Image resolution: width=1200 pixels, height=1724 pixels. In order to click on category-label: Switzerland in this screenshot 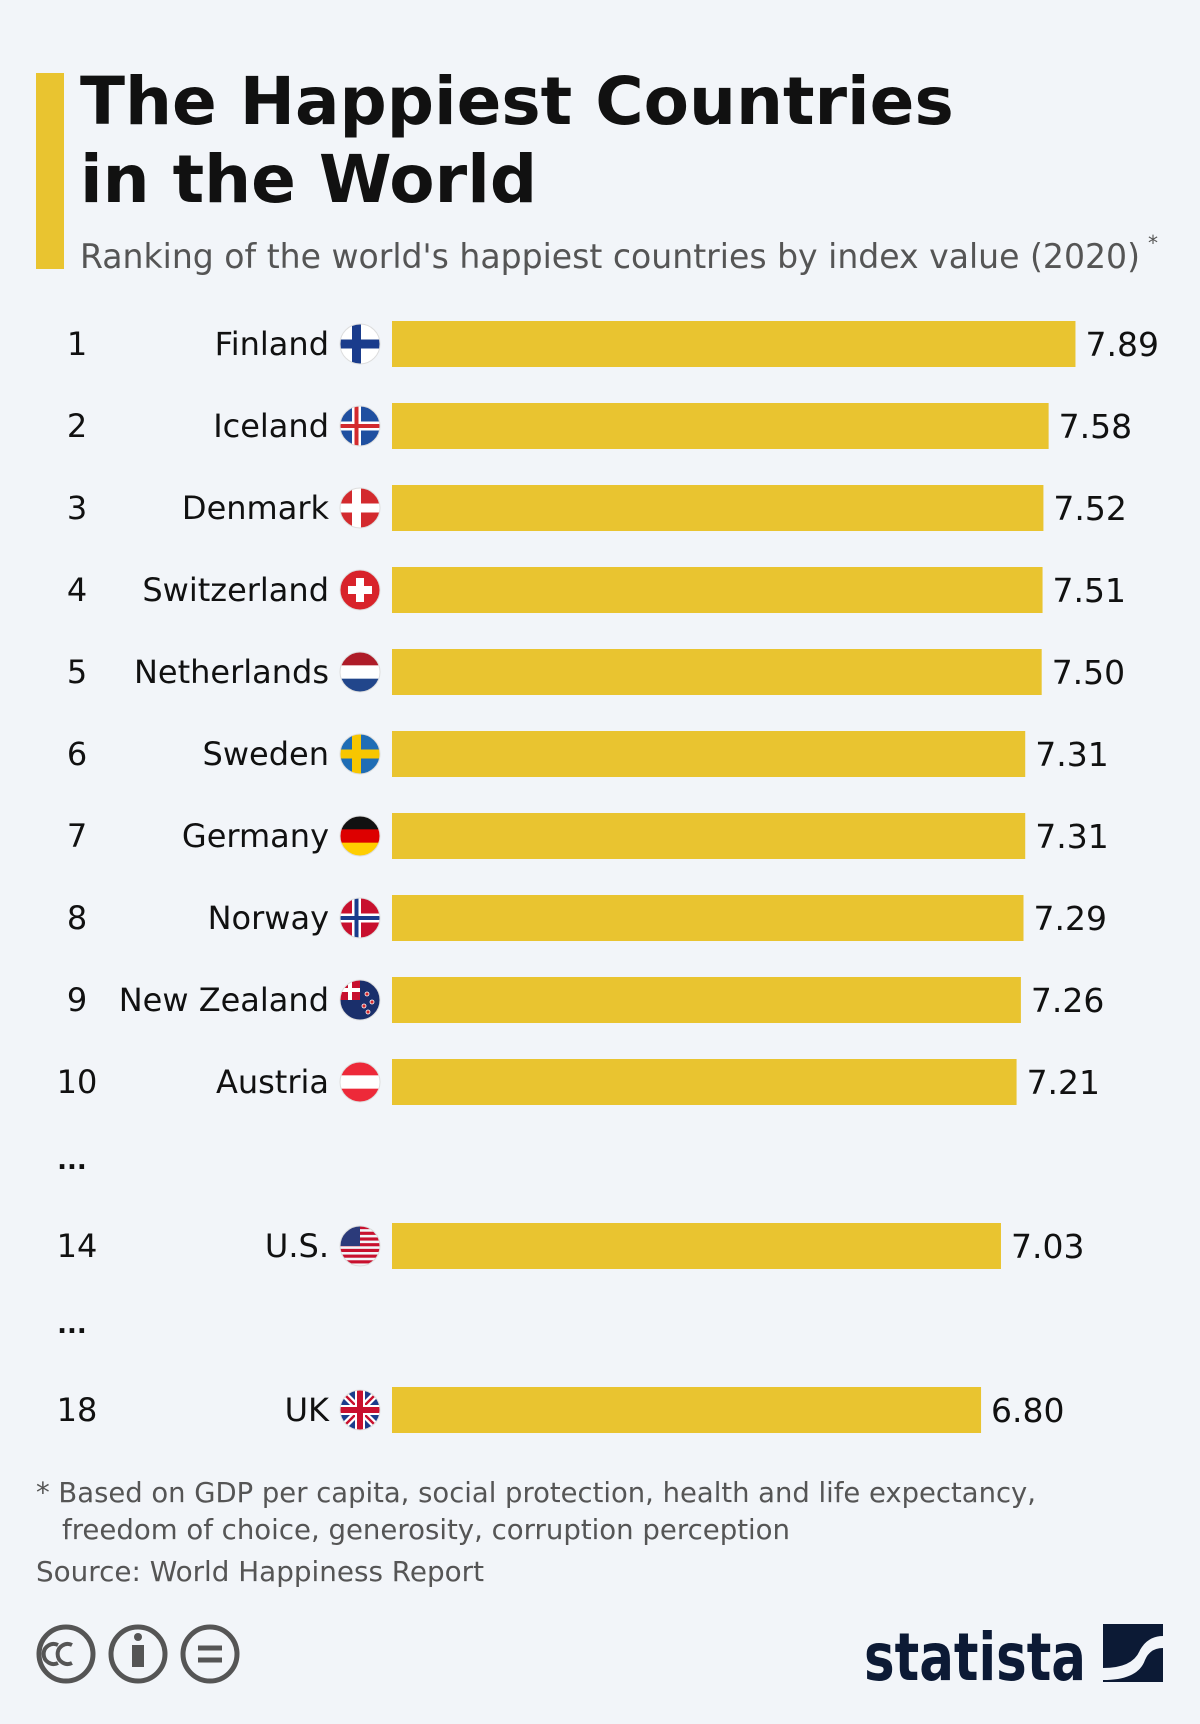, I will do `click(235, 590)`.